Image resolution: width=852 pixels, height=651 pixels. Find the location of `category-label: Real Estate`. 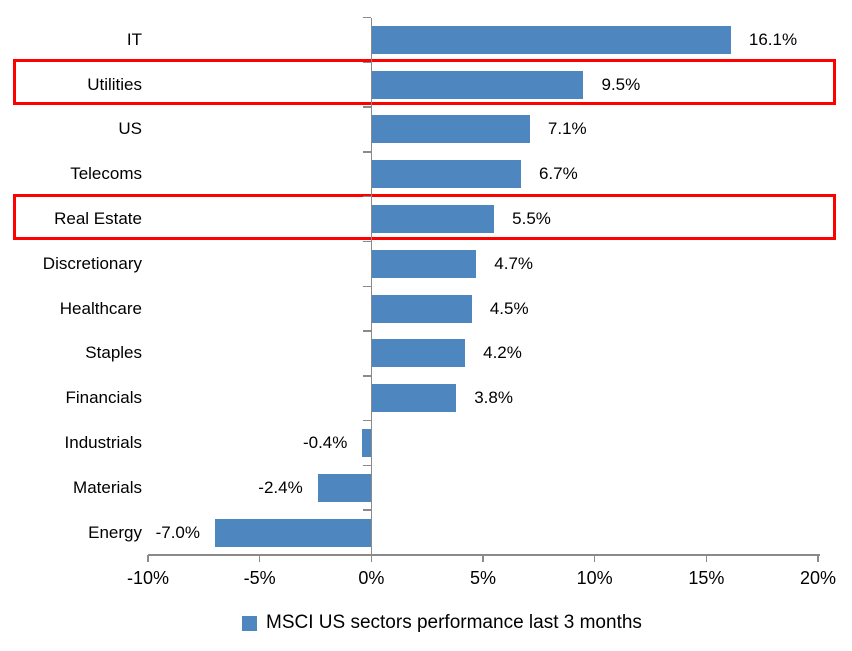

category-label: Real Estate is located at coordinates (98, 219).